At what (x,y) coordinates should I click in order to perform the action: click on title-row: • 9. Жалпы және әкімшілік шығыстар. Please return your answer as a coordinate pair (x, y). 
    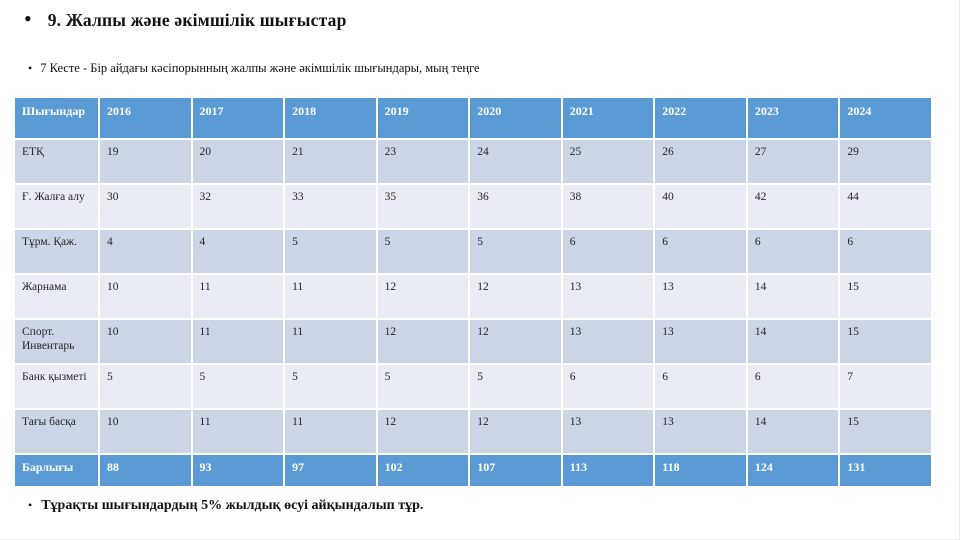
    Looking at the image, I should click on (185, 20).